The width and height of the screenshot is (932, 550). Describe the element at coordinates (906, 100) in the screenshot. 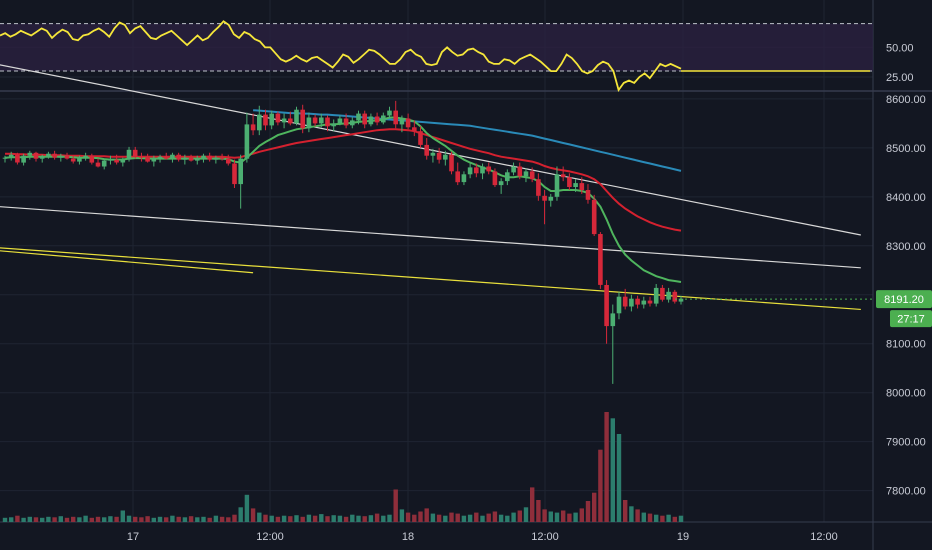

I see `price-axis-label: 8600.00` at that location.